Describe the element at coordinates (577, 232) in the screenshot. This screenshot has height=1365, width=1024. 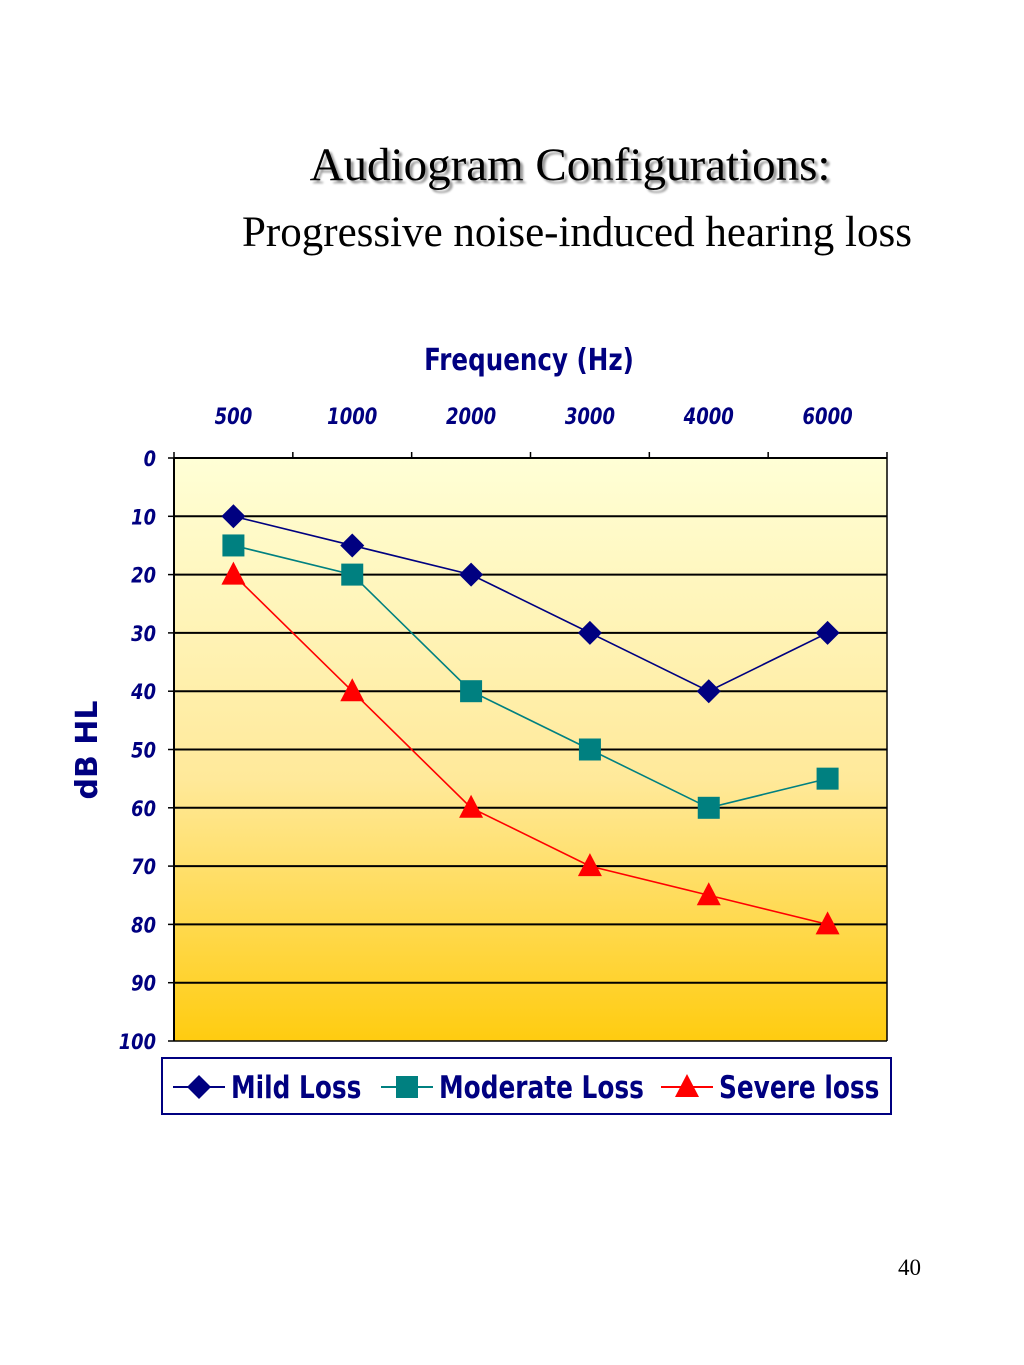
I see `slide-subtitle: Progressive noise-induced hearing loss` at that location.